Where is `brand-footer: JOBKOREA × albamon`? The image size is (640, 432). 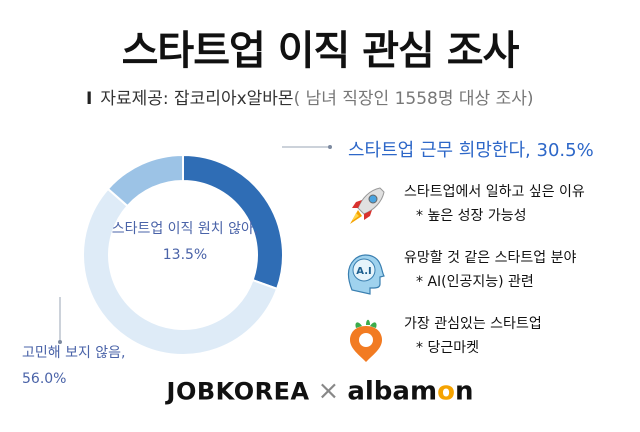
brand-footer: JOBKOREA × albamon is located at coordinates (320, 394).